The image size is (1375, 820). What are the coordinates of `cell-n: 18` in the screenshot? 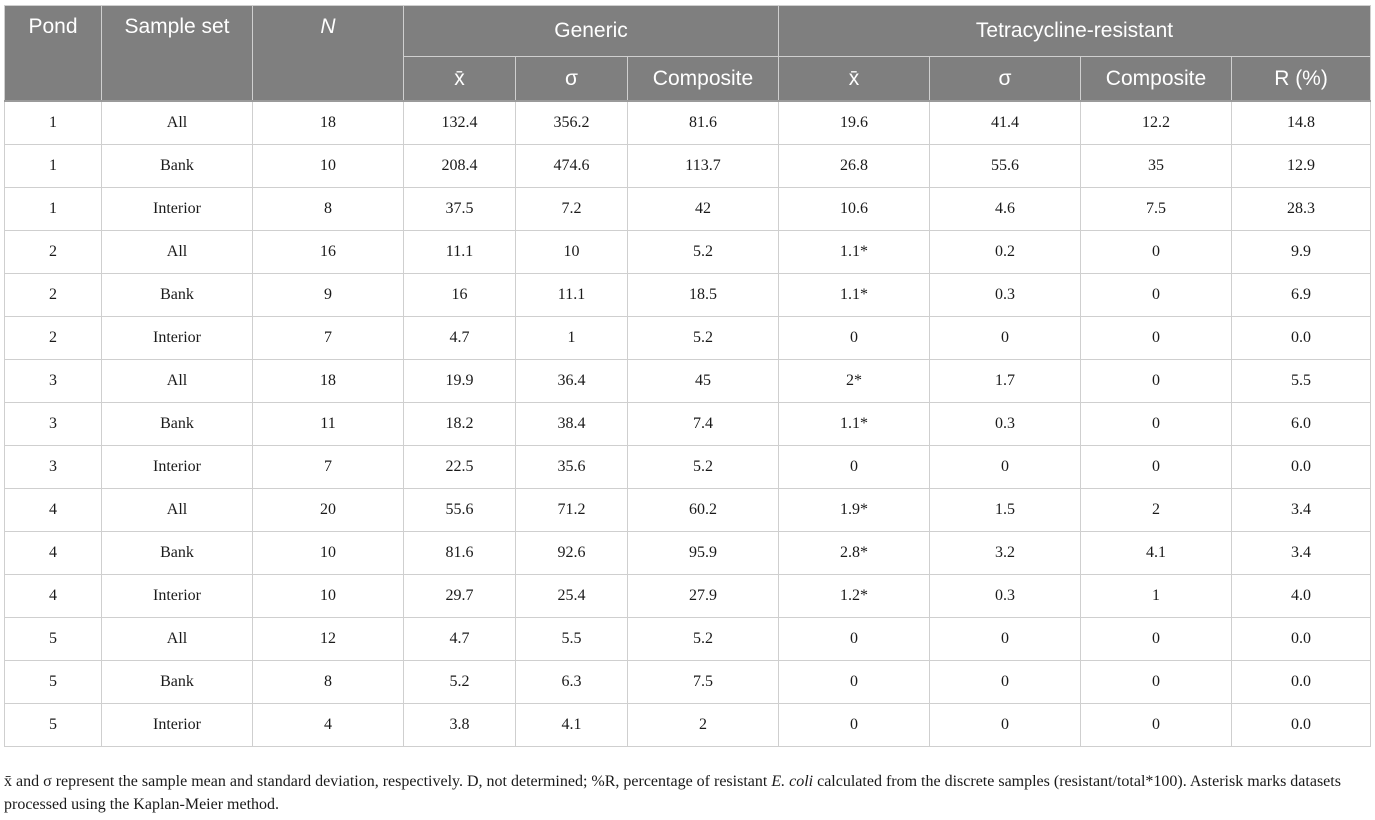 It's located at (328, 122).